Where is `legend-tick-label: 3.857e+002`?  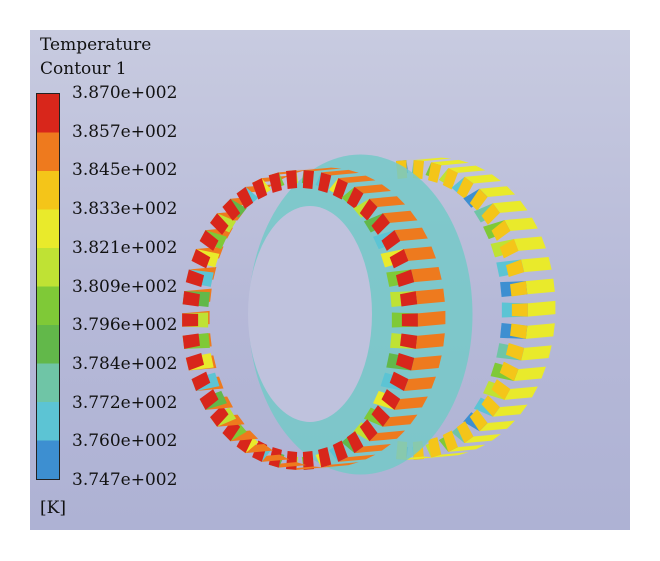
legend-tick-label: 3.857e+002 is located at coordinates (125, 131).